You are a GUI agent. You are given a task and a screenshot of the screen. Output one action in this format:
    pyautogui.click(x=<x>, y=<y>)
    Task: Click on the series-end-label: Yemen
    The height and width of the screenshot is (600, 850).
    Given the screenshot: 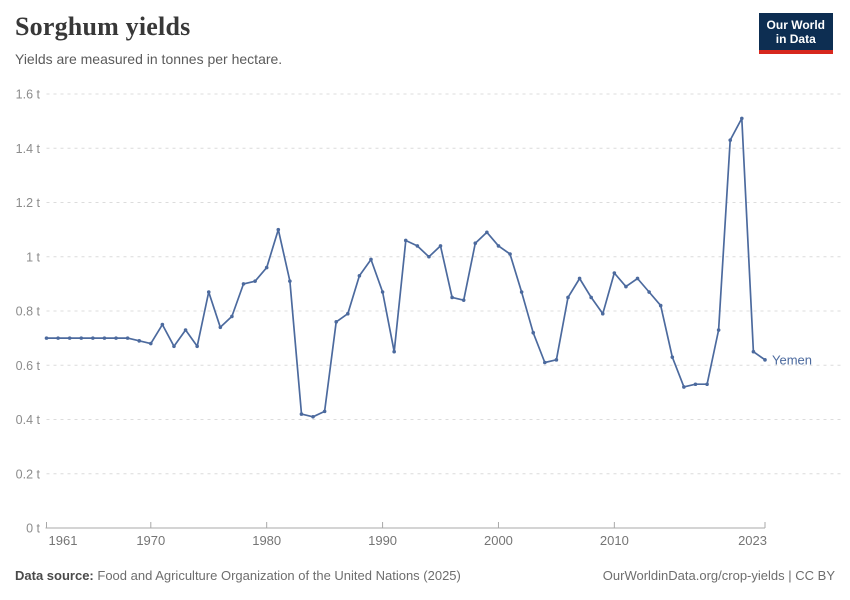 What is the action you would take?
    pyautogui.click(x=792, y=359)
    